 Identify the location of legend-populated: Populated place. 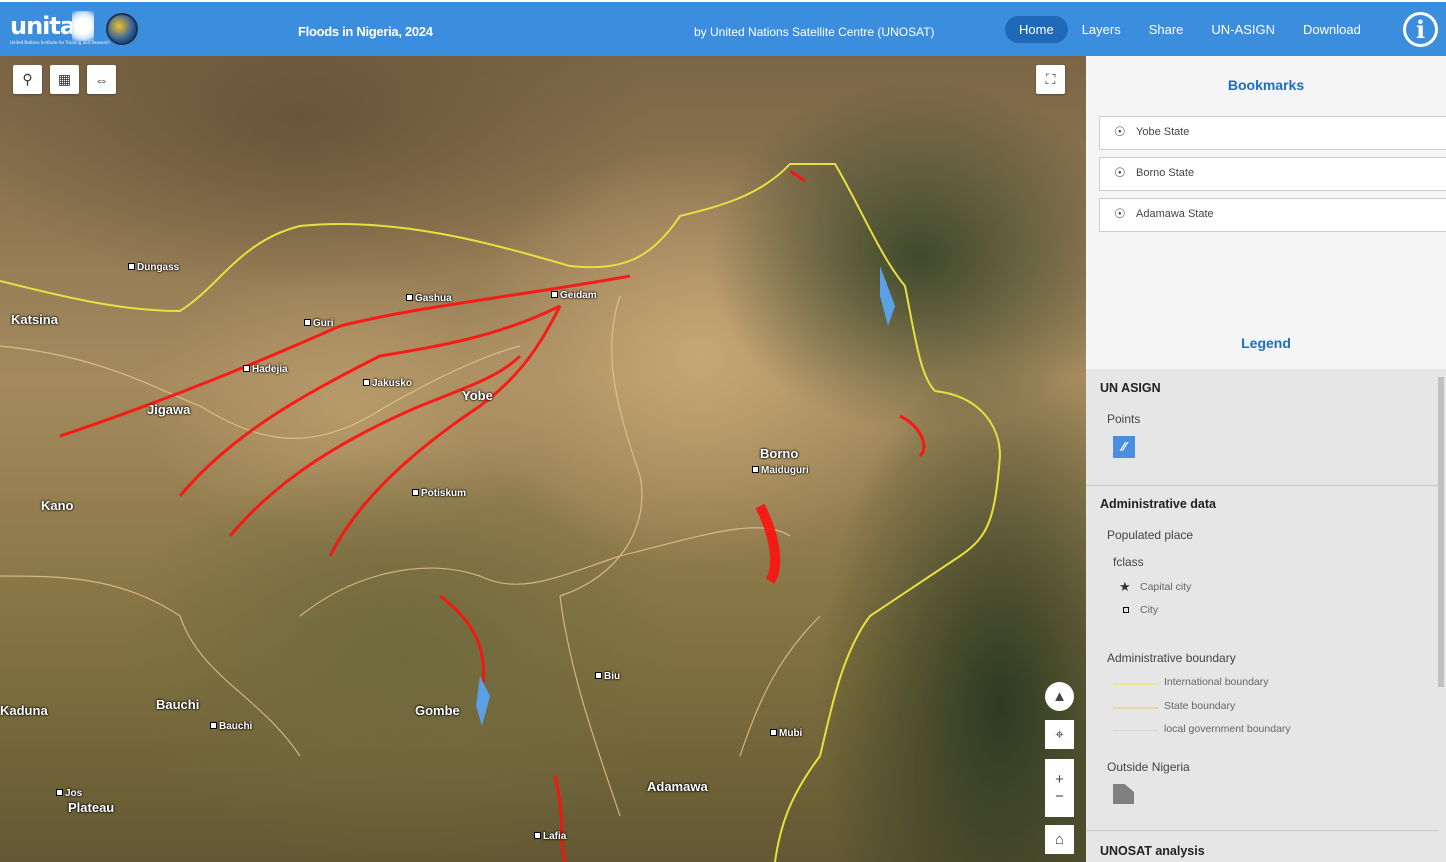
(1150, 535).